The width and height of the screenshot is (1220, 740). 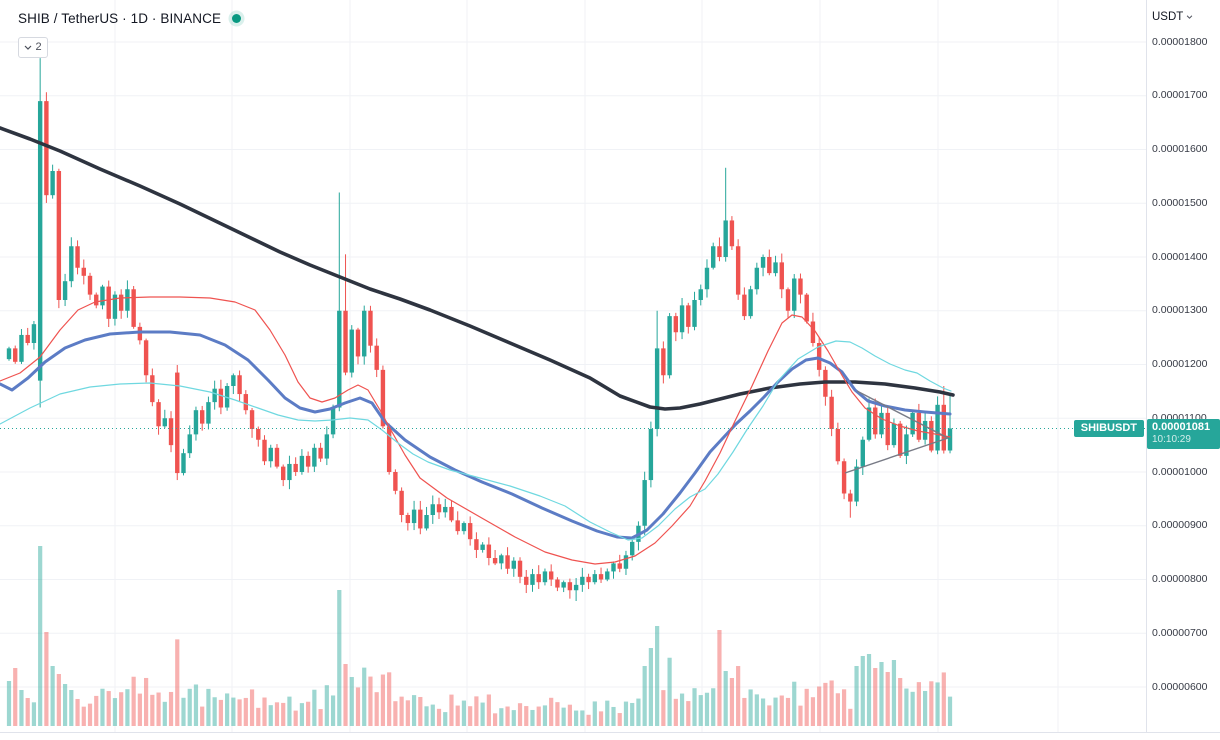 What do you see at coordinates (1180, 686) in the screenshot?
I see `price-tick-label: 0.00000600` at bounding box center [1180, 686].